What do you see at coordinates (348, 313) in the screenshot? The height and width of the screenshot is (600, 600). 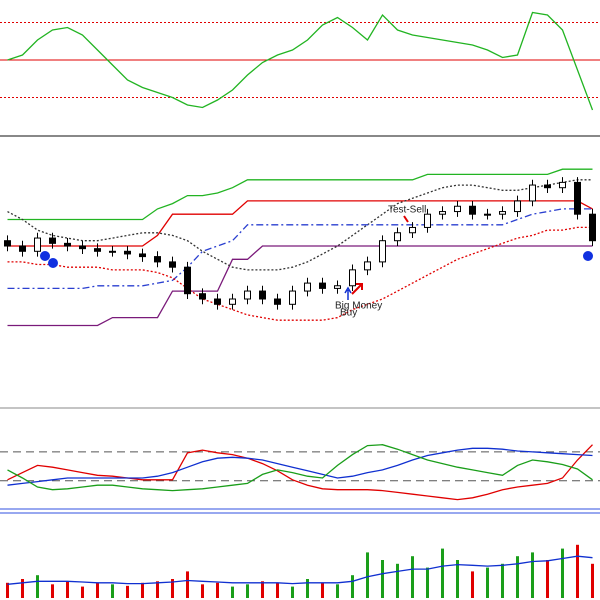 I see `annotation: Buy` at bounding box center [348, 313].